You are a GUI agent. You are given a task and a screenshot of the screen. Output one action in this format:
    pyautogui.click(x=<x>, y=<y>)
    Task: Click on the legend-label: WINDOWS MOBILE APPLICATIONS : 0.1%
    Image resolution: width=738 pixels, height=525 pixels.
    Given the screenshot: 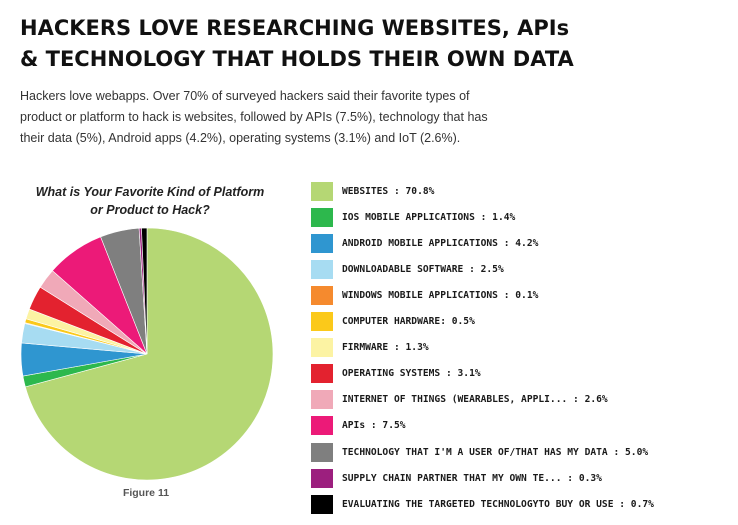 What is the action you would take?
    pyautogui.click(x=440, y=295)
    